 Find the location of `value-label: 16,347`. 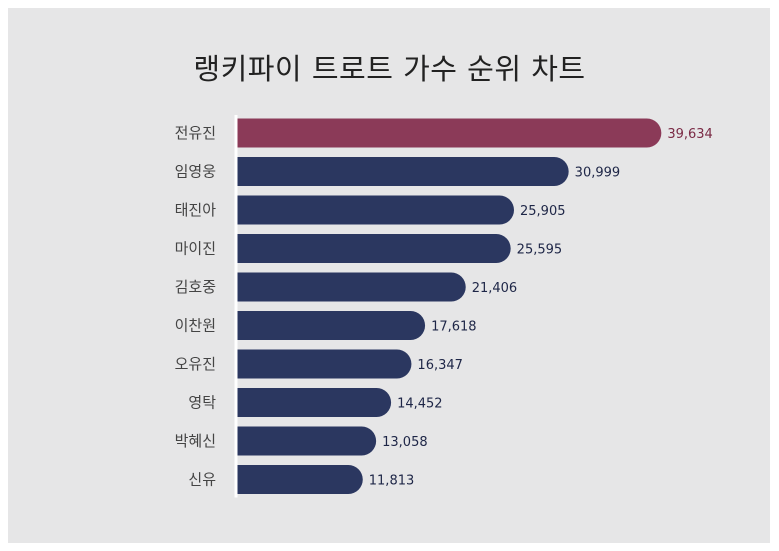

value-label: 16,347 is located at coordinates (440, 365).